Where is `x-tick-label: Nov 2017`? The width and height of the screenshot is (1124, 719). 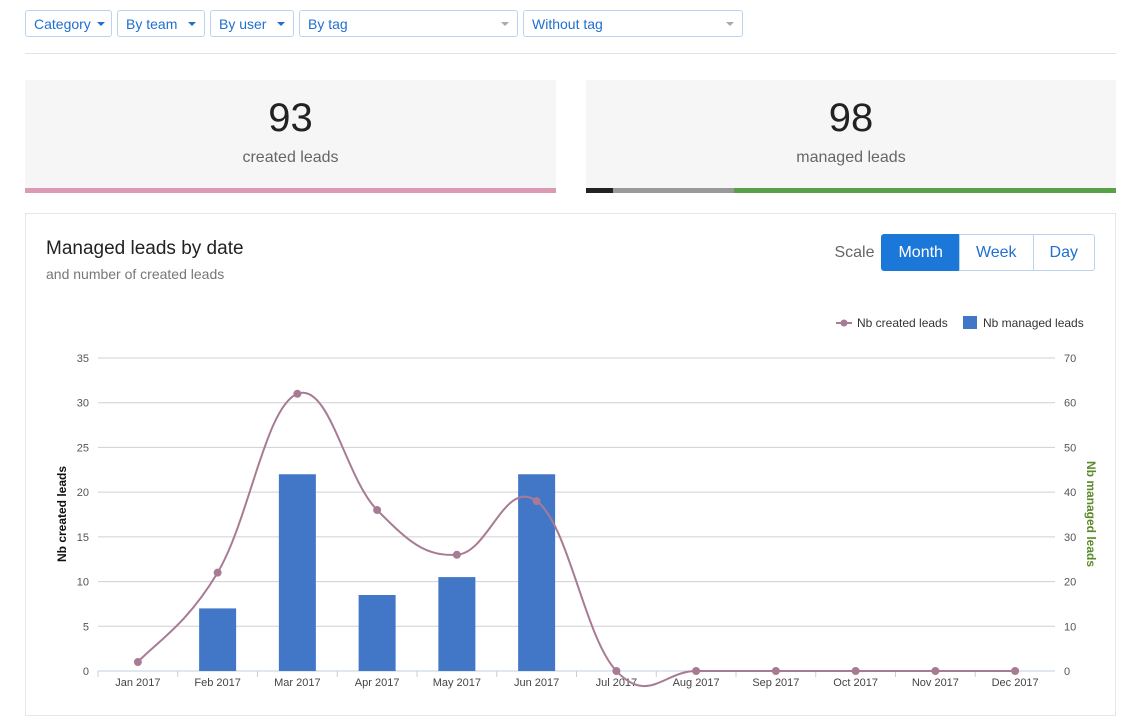 x-tick-label: Nov 2017 is located at coordinates (935, 683).